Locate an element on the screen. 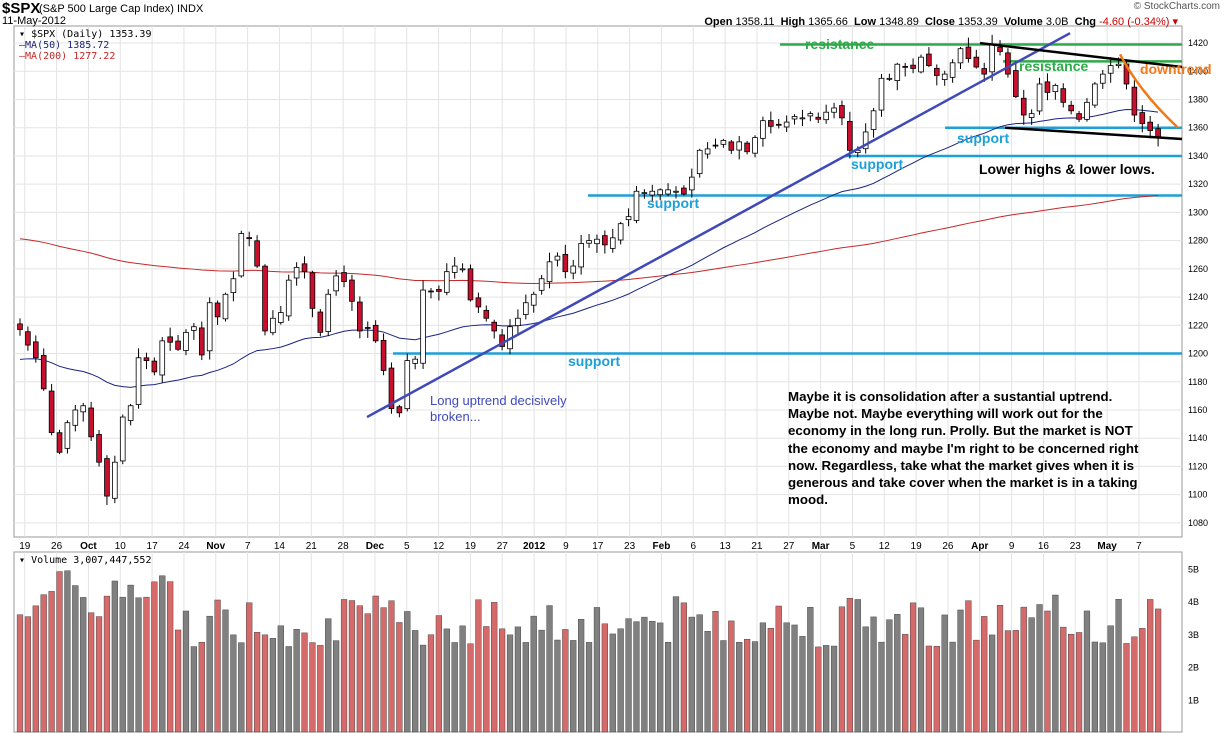 The height and width of the screenshot is (733, 1224). price-tick-label: 1140 is located at coordinates (1197, 438).